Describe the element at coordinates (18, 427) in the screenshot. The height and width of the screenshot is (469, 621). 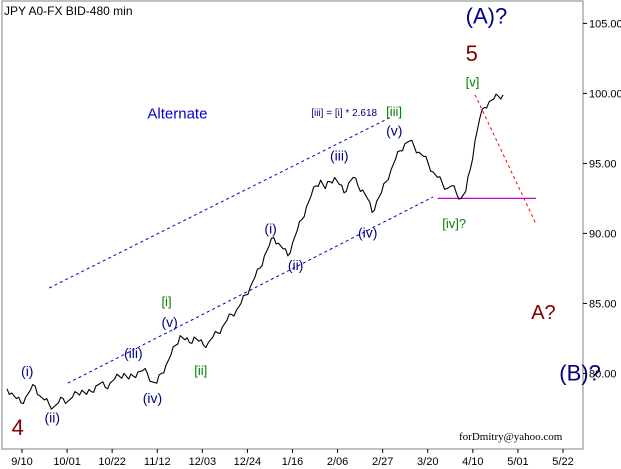
I see `wave-label: 4` at that location.